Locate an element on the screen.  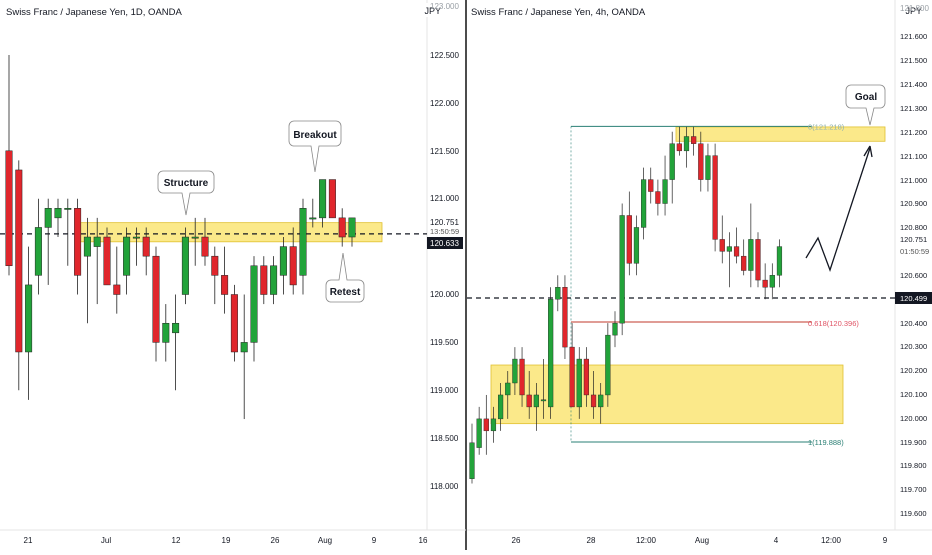
right-y-tick: 121.400 is located at coordinates (913, 84).